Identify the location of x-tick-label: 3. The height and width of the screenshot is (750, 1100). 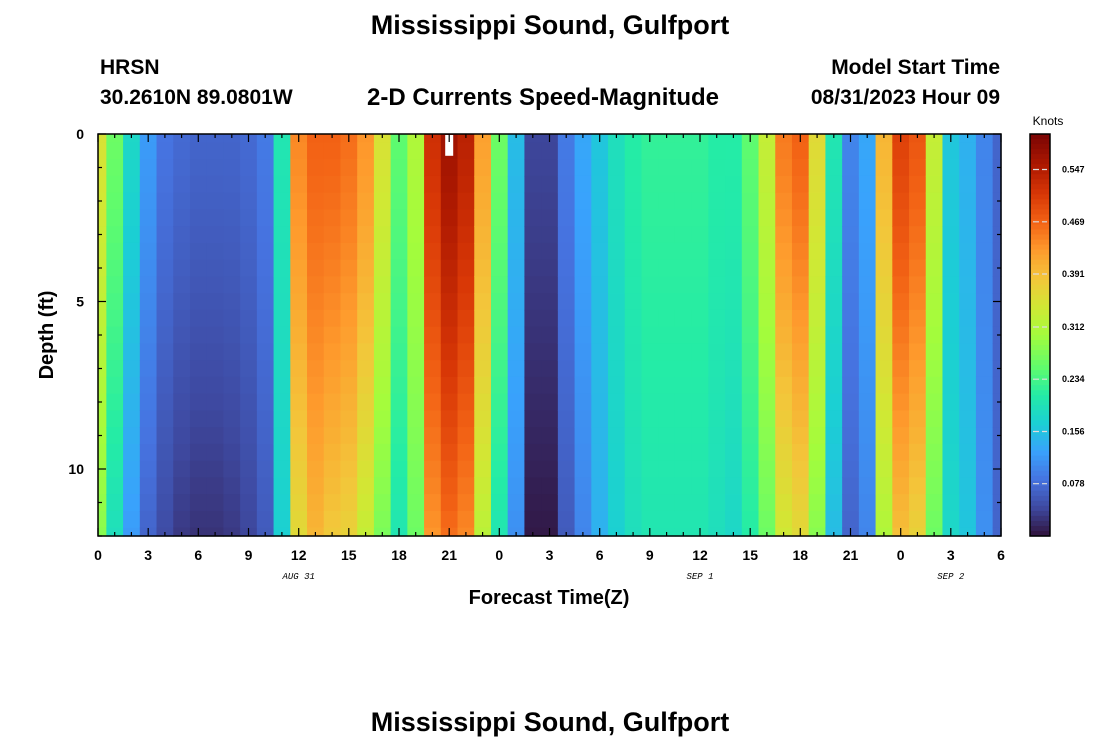
(148, 555).